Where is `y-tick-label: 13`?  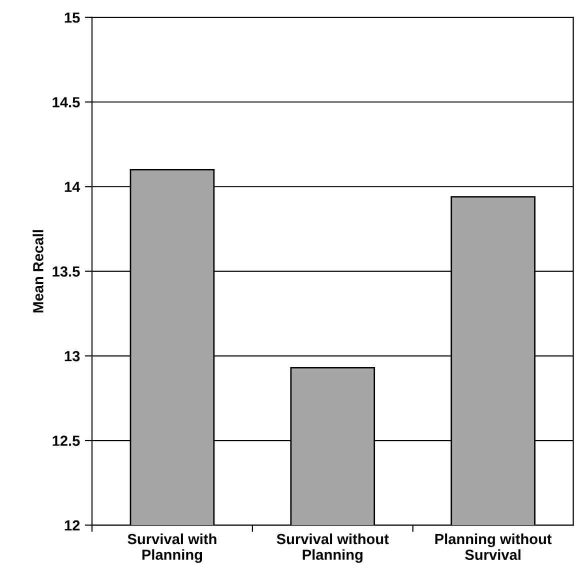 y-tick-label: 13 is located at coordinates (72, 356).